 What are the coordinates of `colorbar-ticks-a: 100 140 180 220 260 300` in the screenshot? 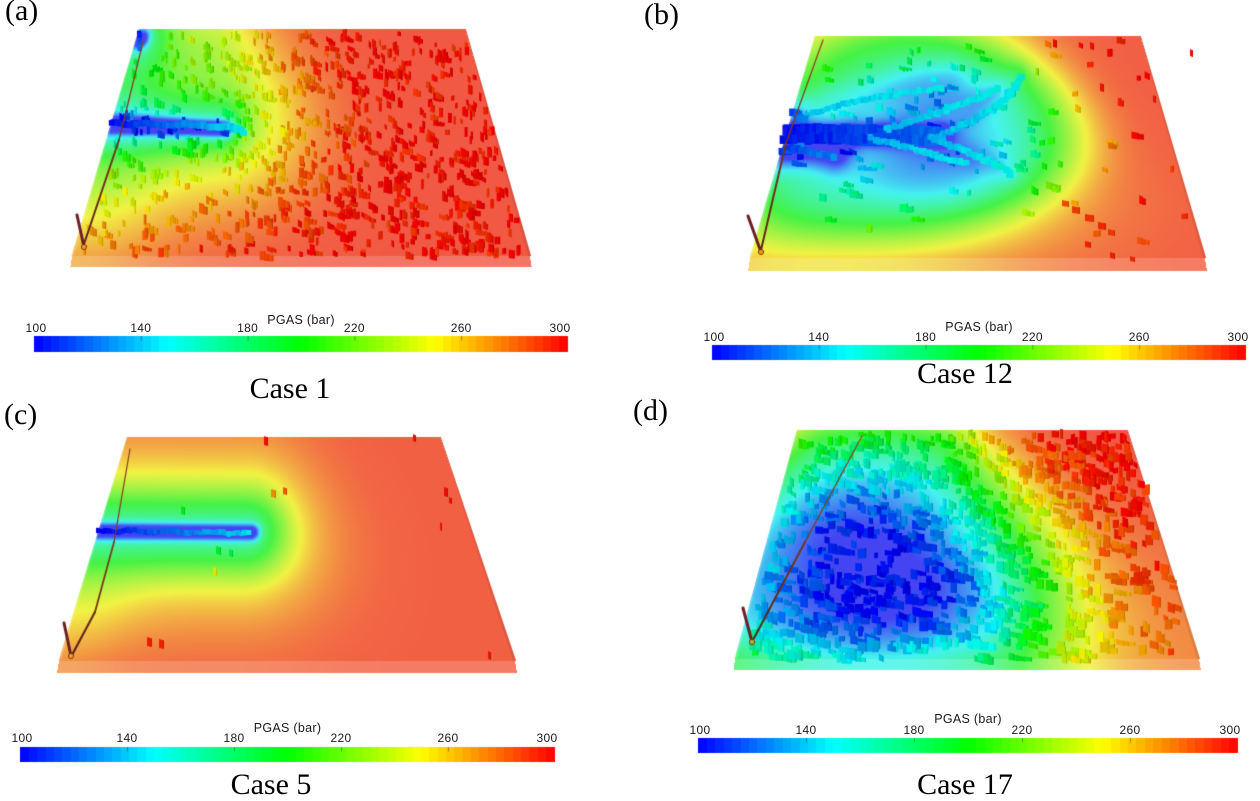 It's located at (298, 328).